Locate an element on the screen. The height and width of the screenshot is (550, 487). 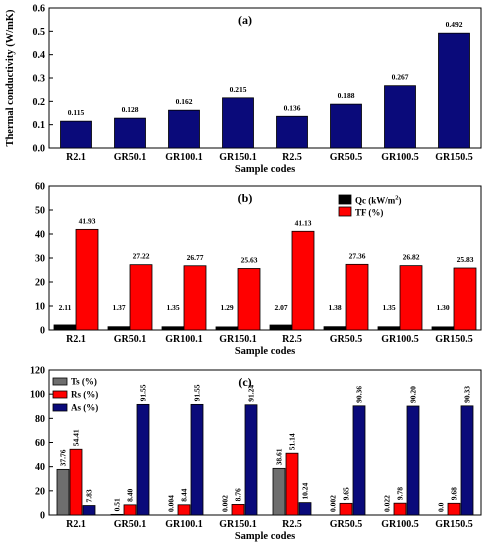
y-tick-label: 0 is located at coordinates (42, 331).